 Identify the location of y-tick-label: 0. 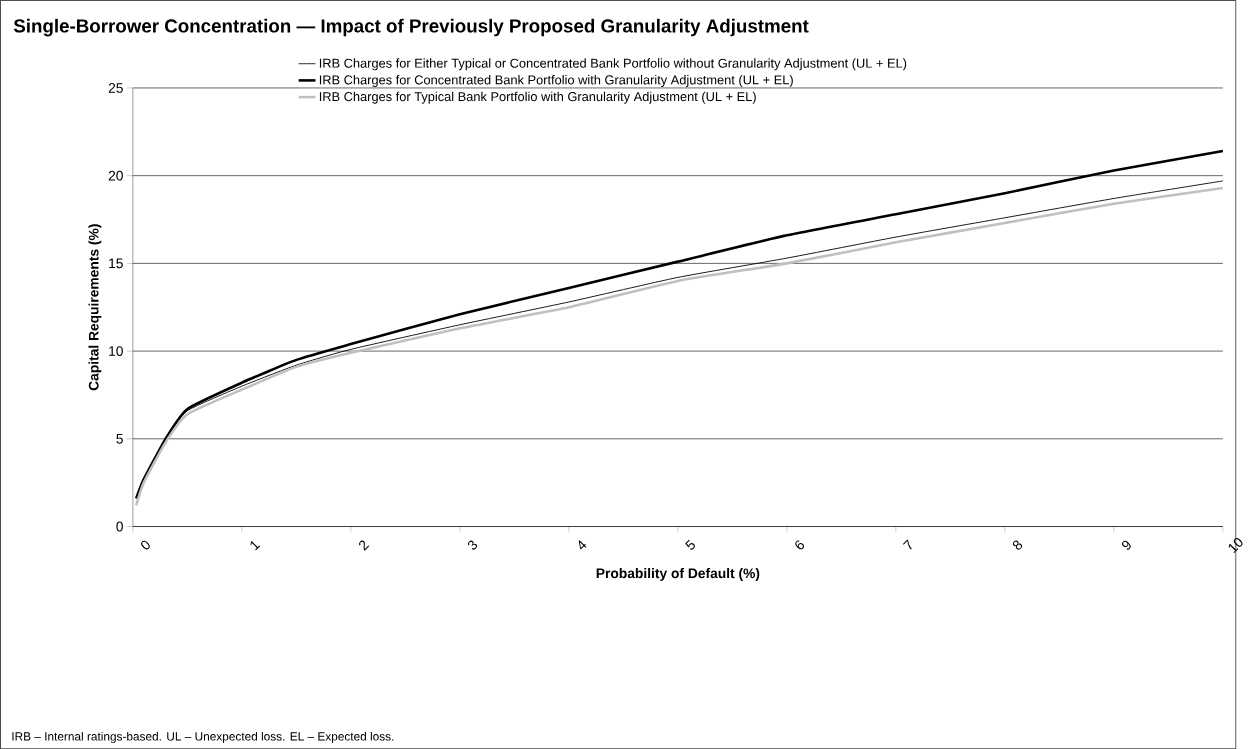
(119, 526).